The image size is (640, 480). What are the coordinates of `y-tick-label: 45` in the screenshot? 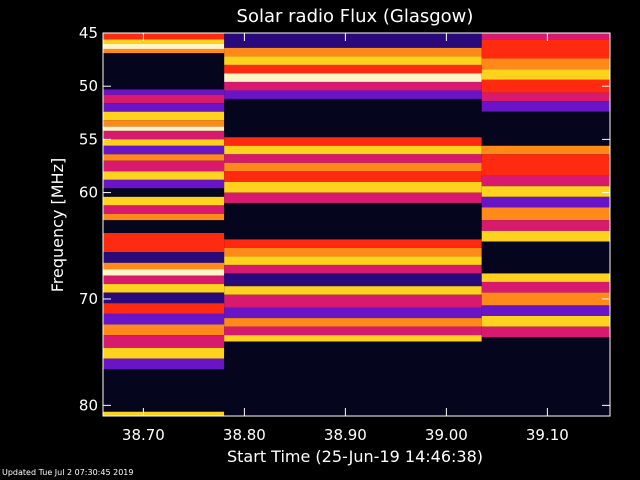 It's located at (88, 33).